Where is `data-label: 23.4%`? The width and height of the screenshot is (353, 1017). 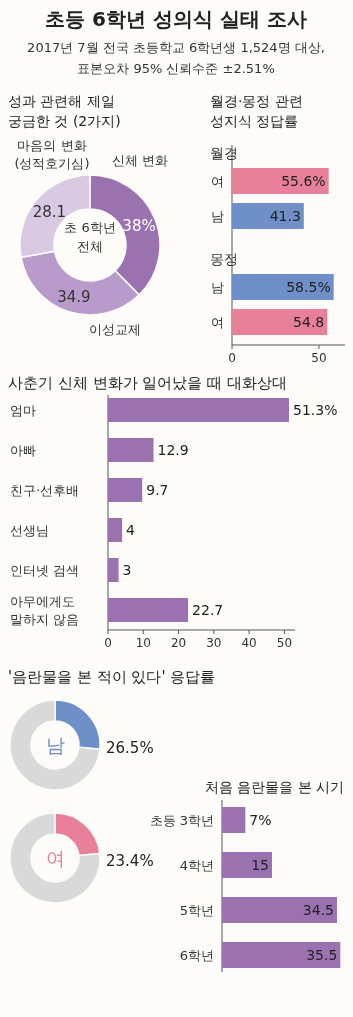
data-label: 23.4% is located at coordinates (130, 861).